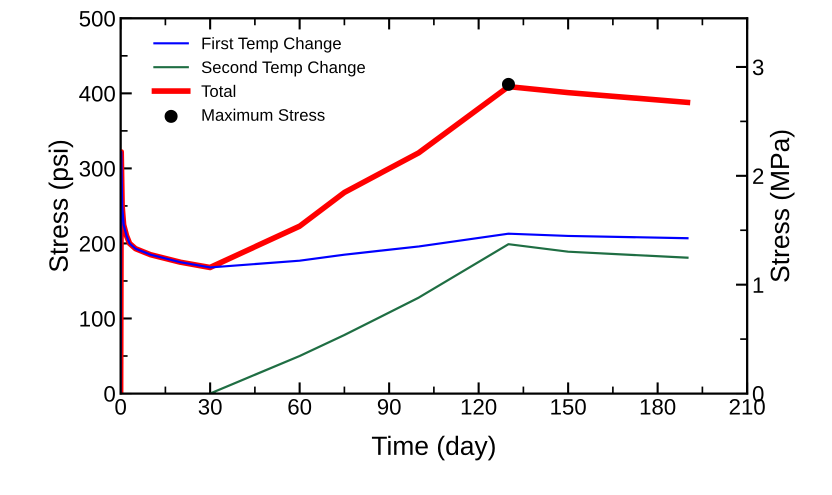 Image resolution: width=832 pixels, height=495 pixels. I want to click on y-tick-label: 0, so click(109, 394).